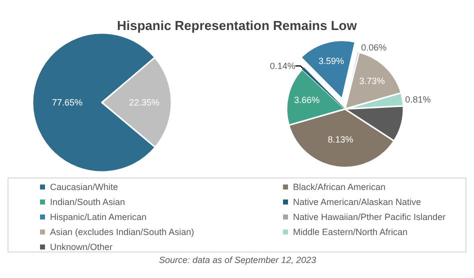 This screenshot has width=474, height=278. I want to click on legend-label: Unknown/Other, so click(81, 247).